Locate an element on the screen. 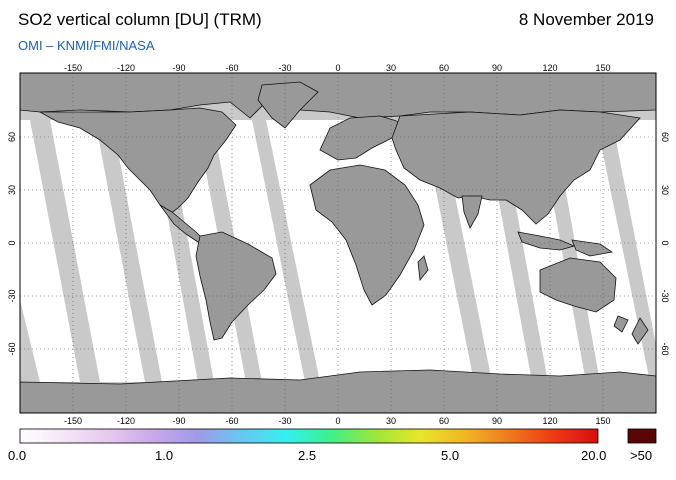  lon-label-top: -90 is located at coordinates (178, 68).